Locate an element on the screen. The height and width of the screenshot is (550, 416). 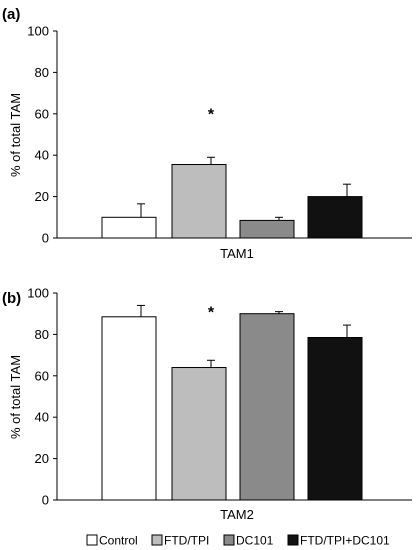
panel-b-y-tick-label: 100 is located at coordinates (38, 293).